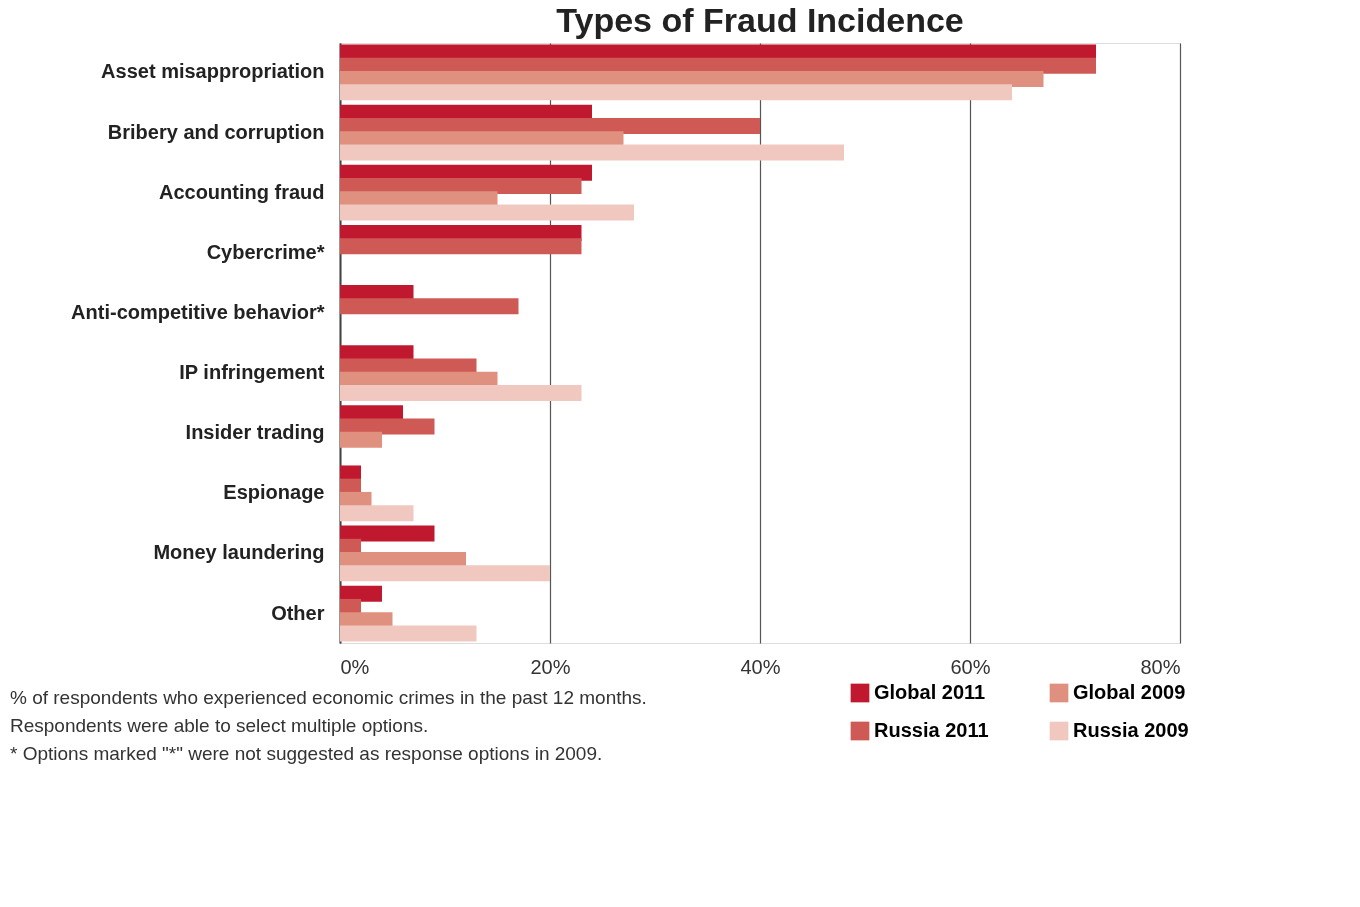 The image size is (1360, 907). Describe the element at coordinates (219, 725) in the screenshot. I see `text: Respondents were able to select multiple options.` at that location.